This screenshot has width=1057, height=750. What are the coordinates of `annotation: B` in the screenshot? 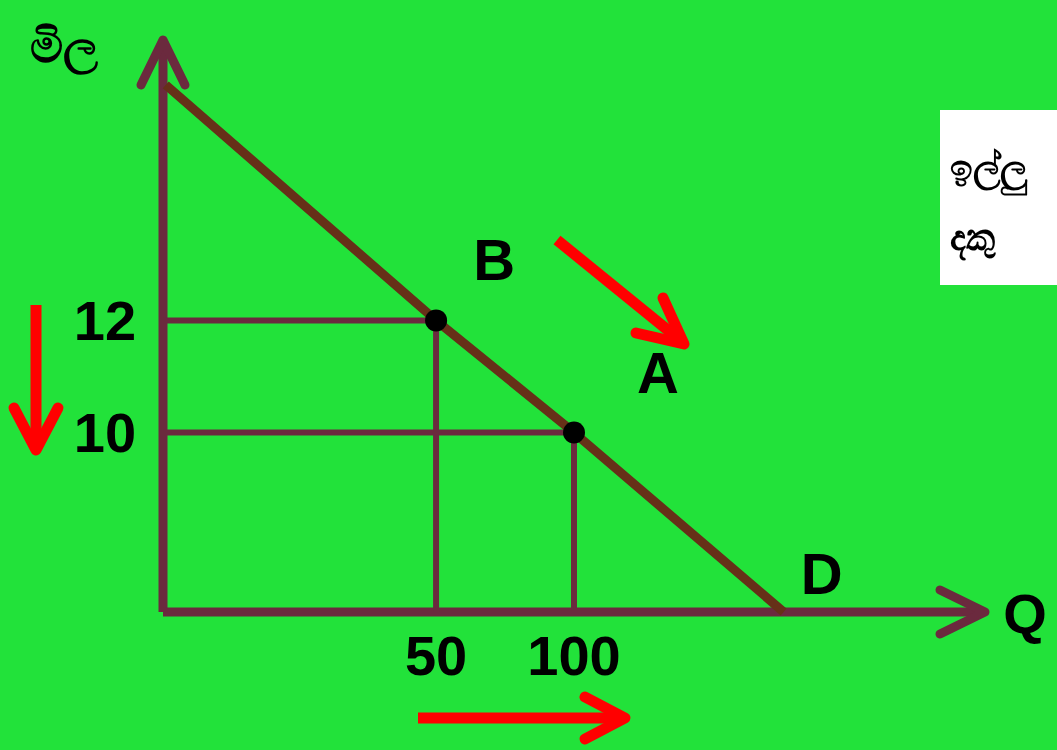 It's located at (494, 260).